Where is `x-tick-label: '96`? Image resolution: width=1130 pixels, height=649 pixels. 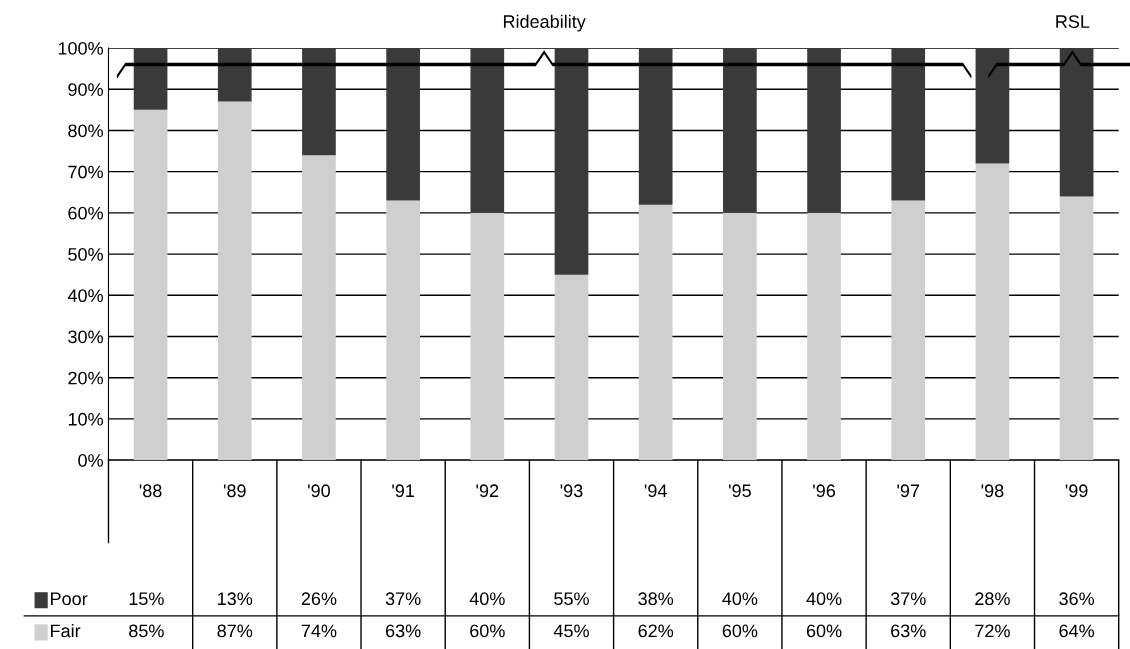
x-tick-label: '96 is located at coordinates (824, 491).